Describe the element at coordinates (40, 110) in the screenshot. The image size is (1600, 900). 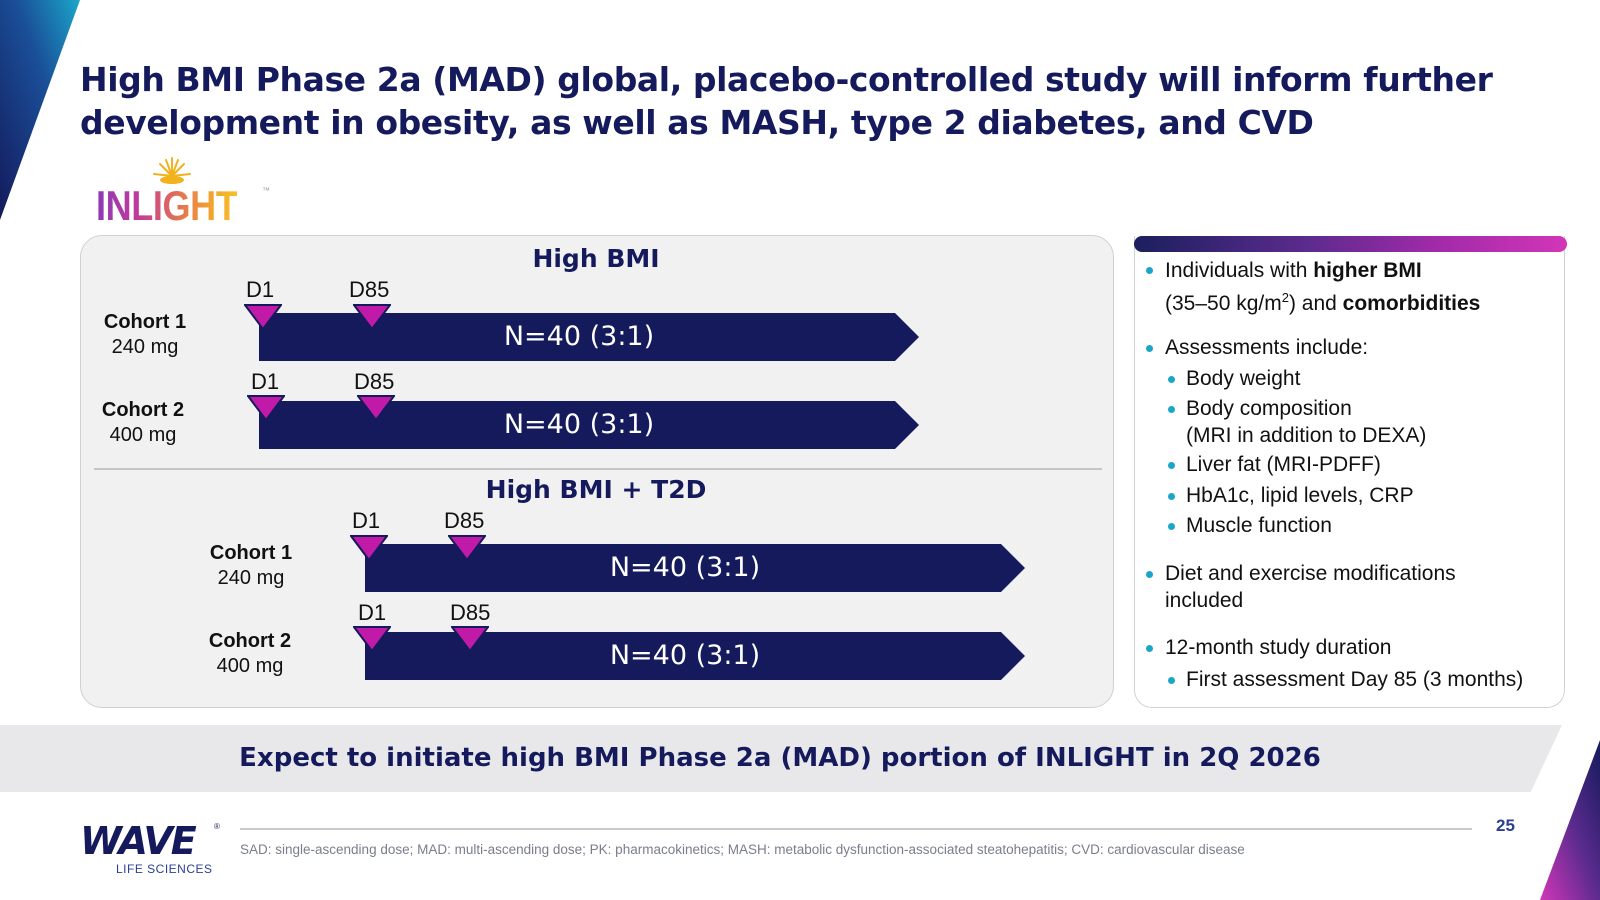
I see `corner-decoration-top-left` at that location.